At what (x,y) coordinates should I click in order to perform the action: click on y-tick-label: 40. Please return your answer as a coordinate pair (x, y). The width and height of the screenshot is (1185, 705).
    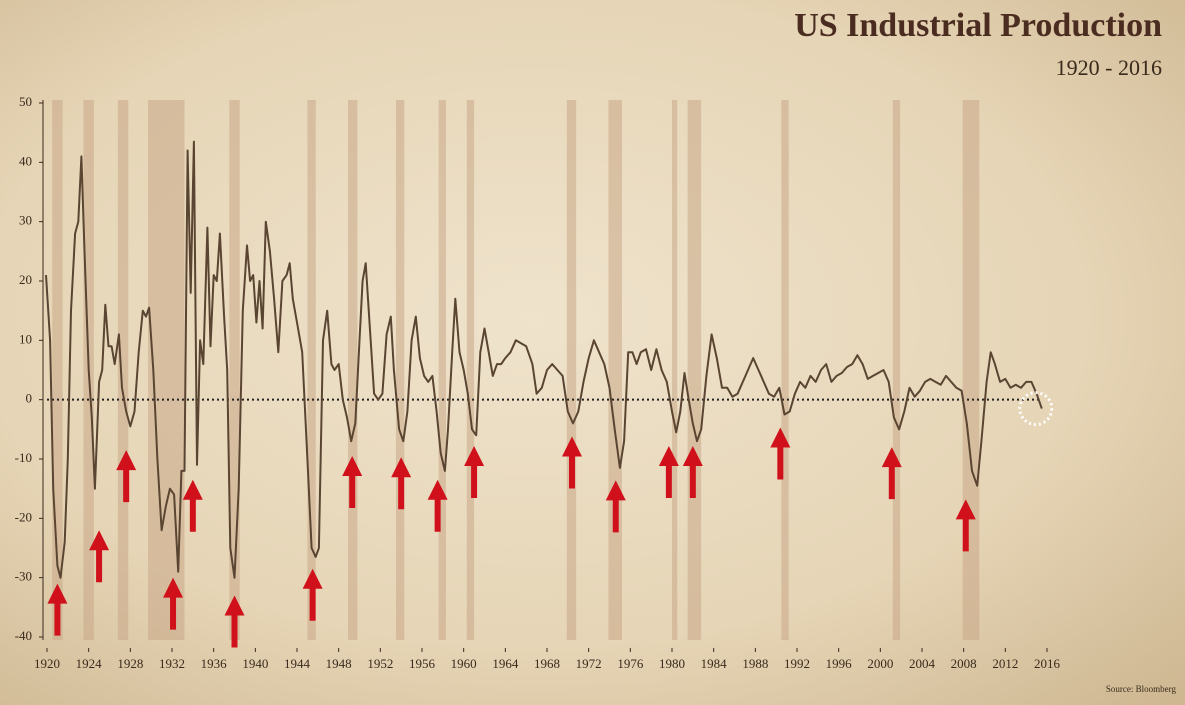
    Looking at the image, I should click on (25, 160).